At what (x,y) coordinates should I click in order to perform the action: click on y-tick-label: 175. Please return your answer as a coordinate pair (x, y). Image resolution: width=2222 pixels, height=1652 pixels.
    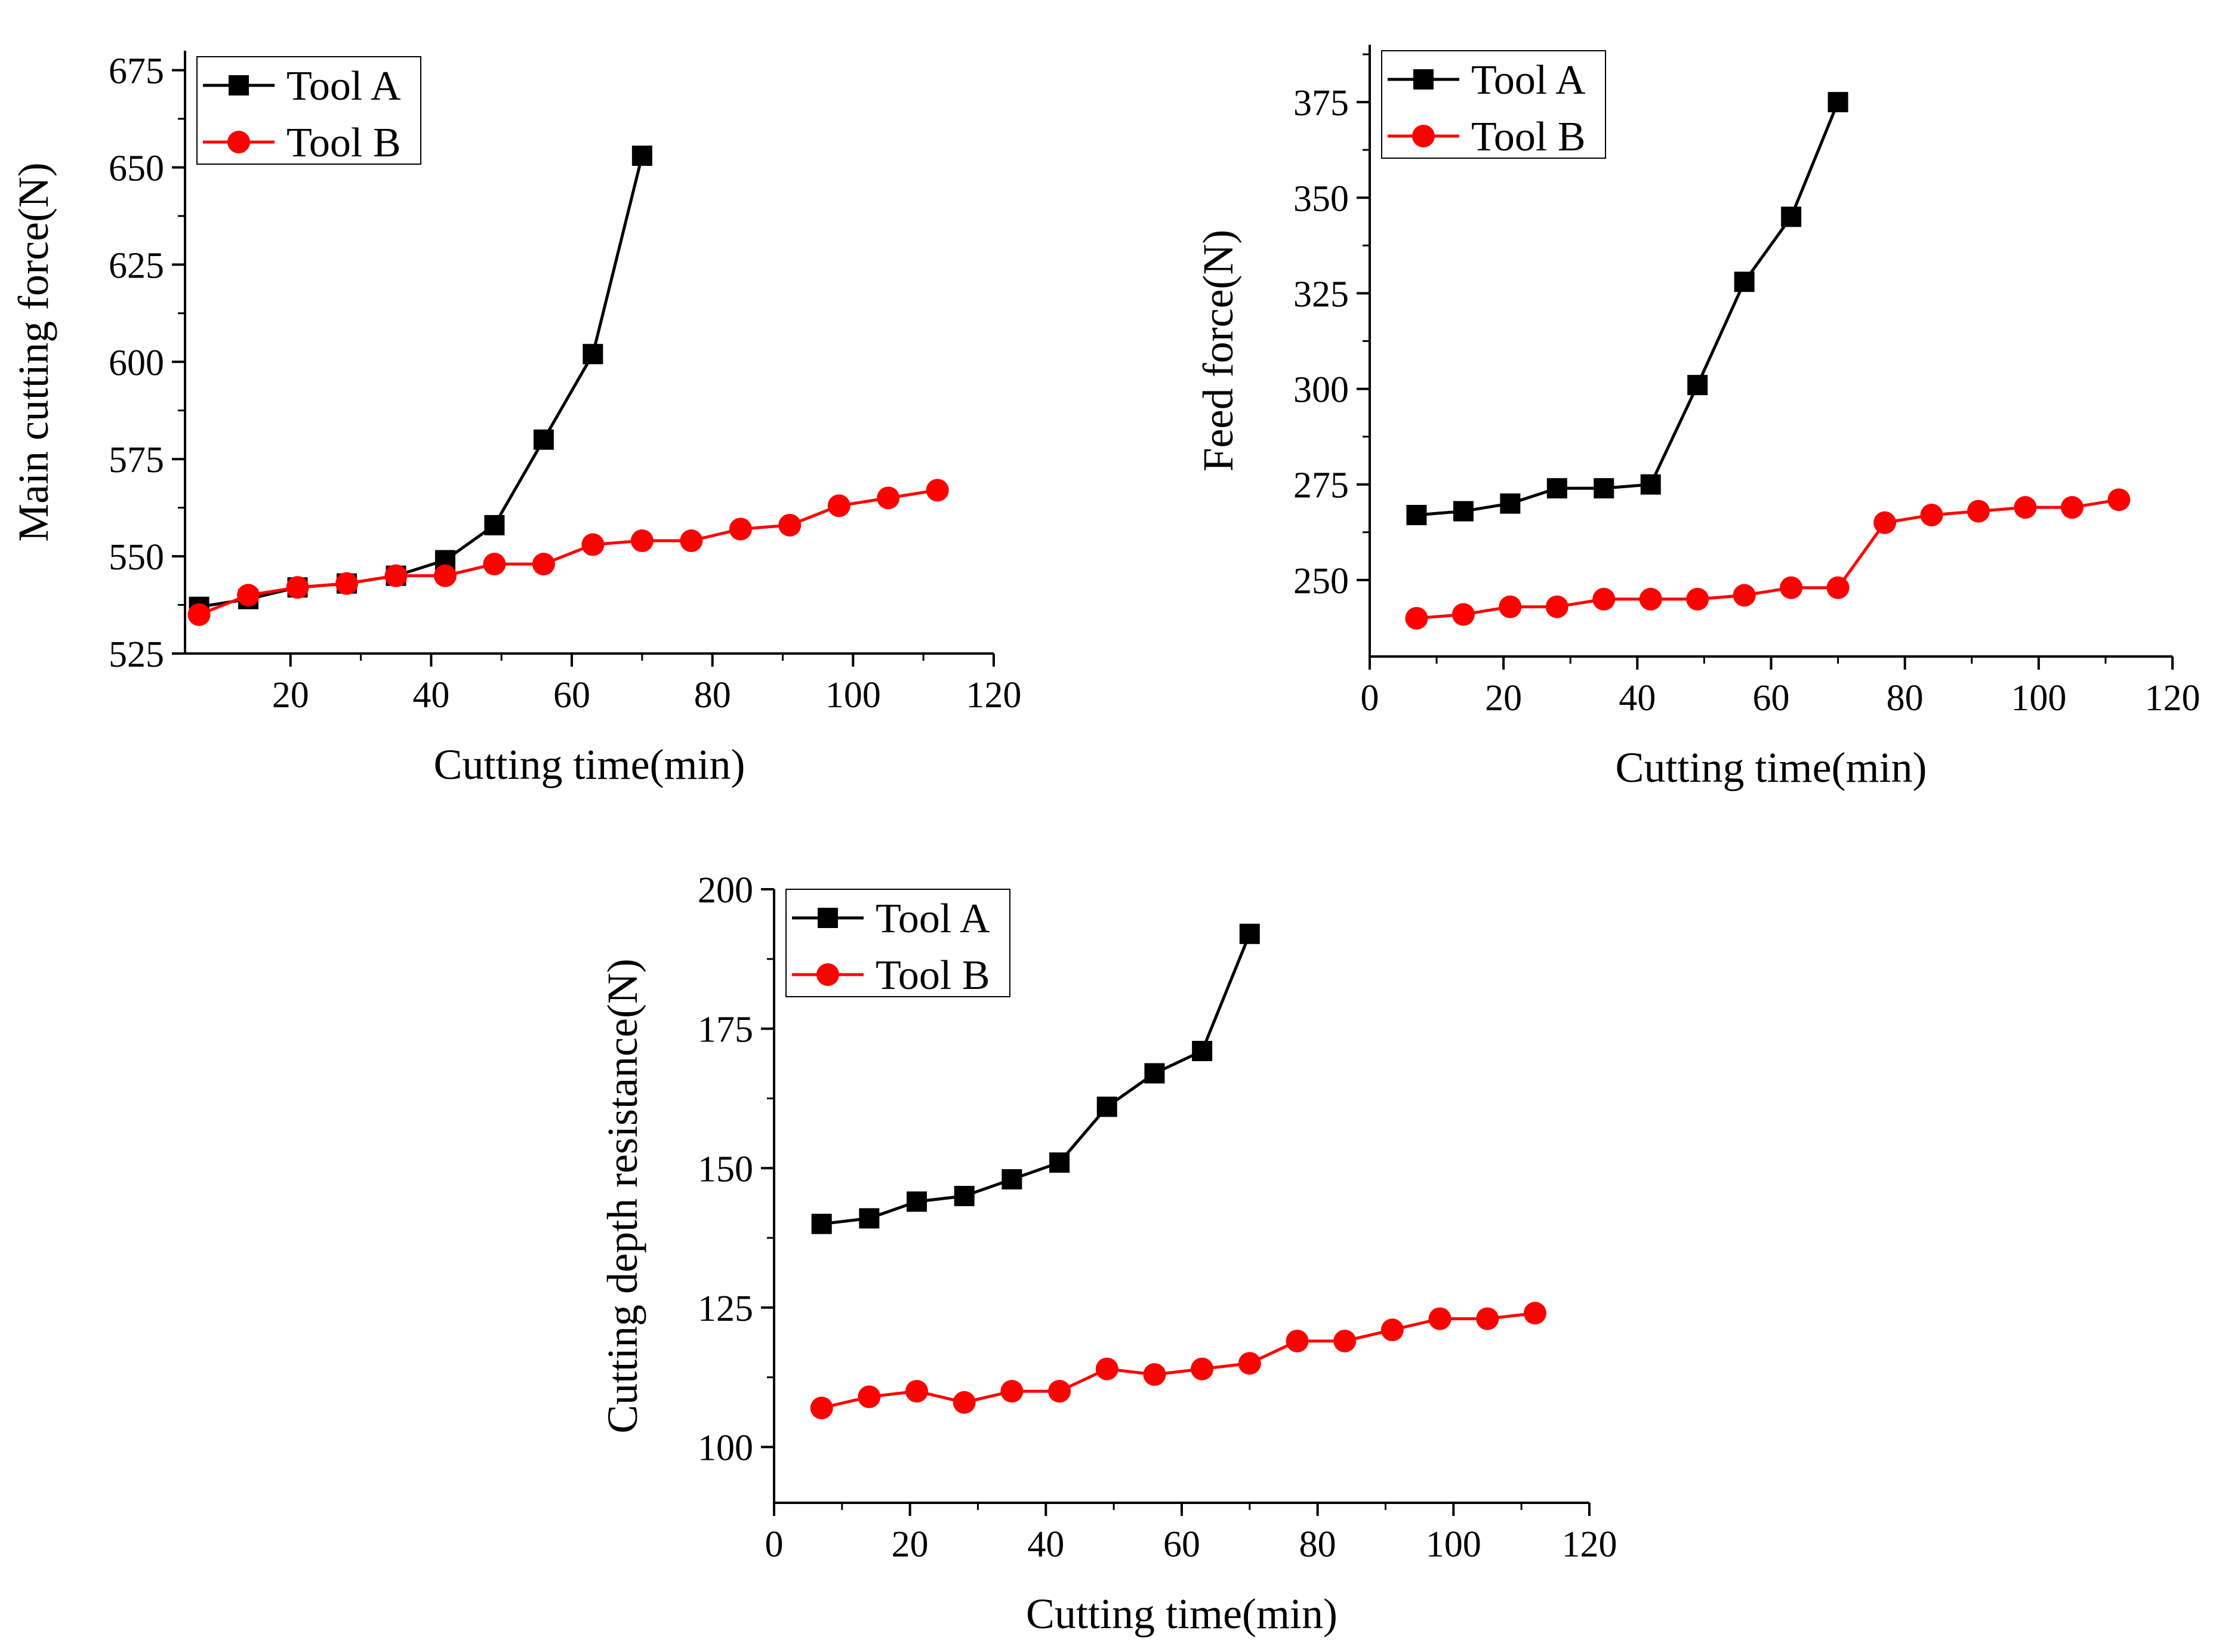
    Looking at the image, I should click on (725, 1030).